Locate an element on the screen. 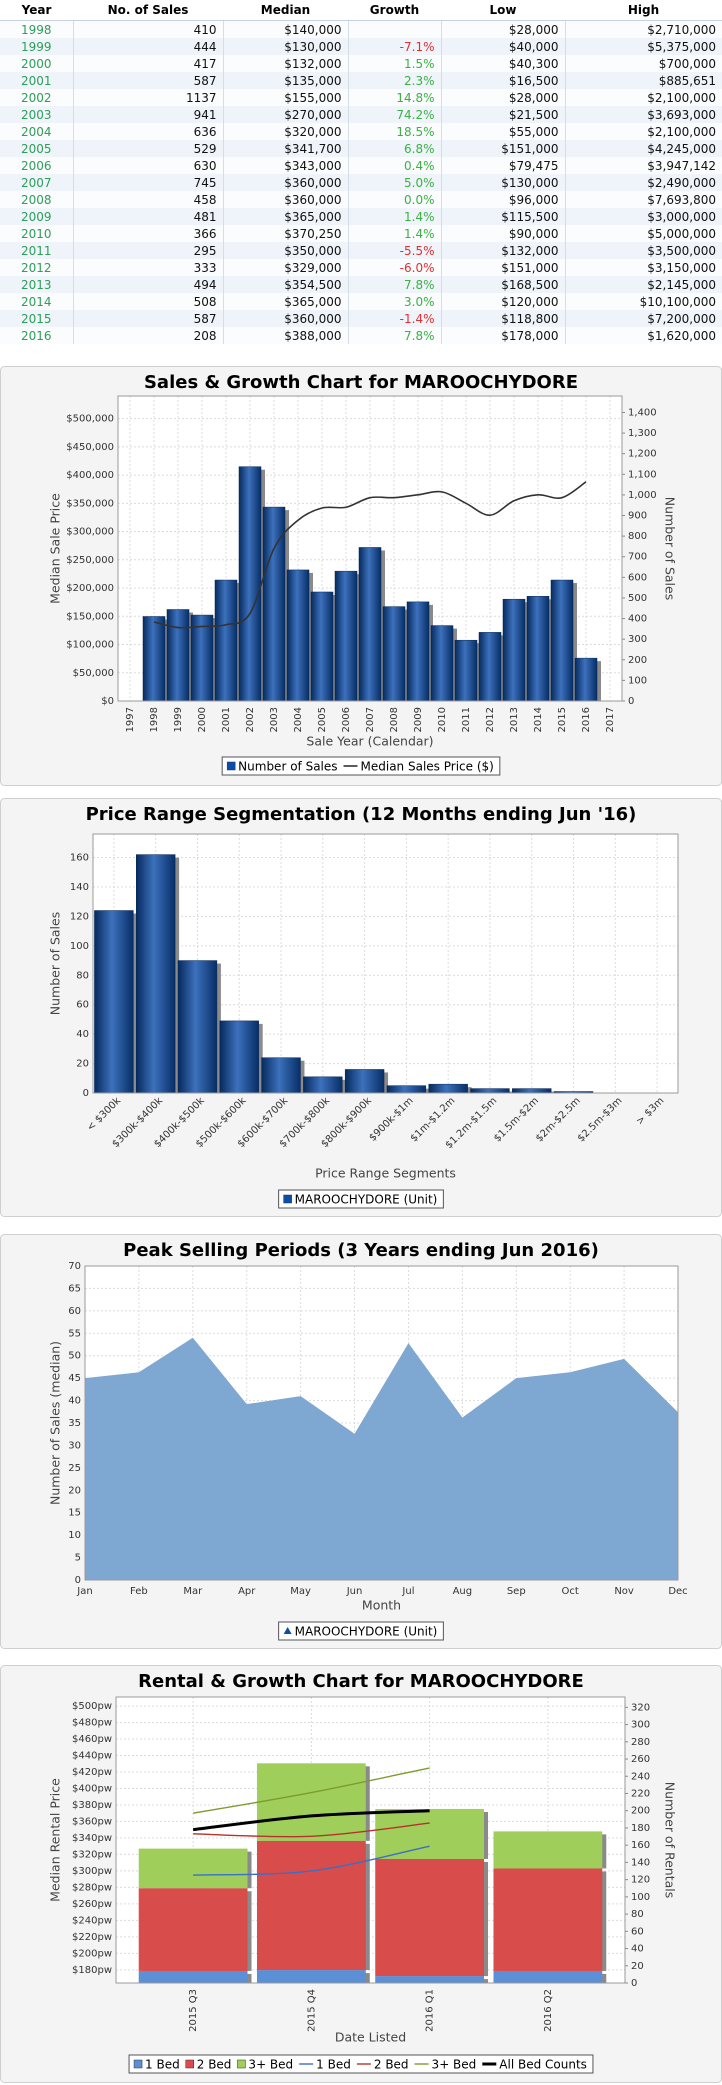 The image size is (722, 2085). column-header: High is located at coordinates (643, 10).